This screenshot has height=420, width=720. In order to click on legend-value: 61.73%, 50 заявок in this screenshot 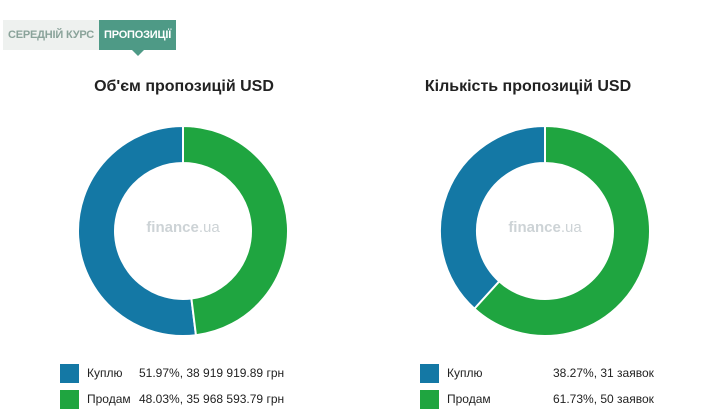, I will do `click(603, 399)`.